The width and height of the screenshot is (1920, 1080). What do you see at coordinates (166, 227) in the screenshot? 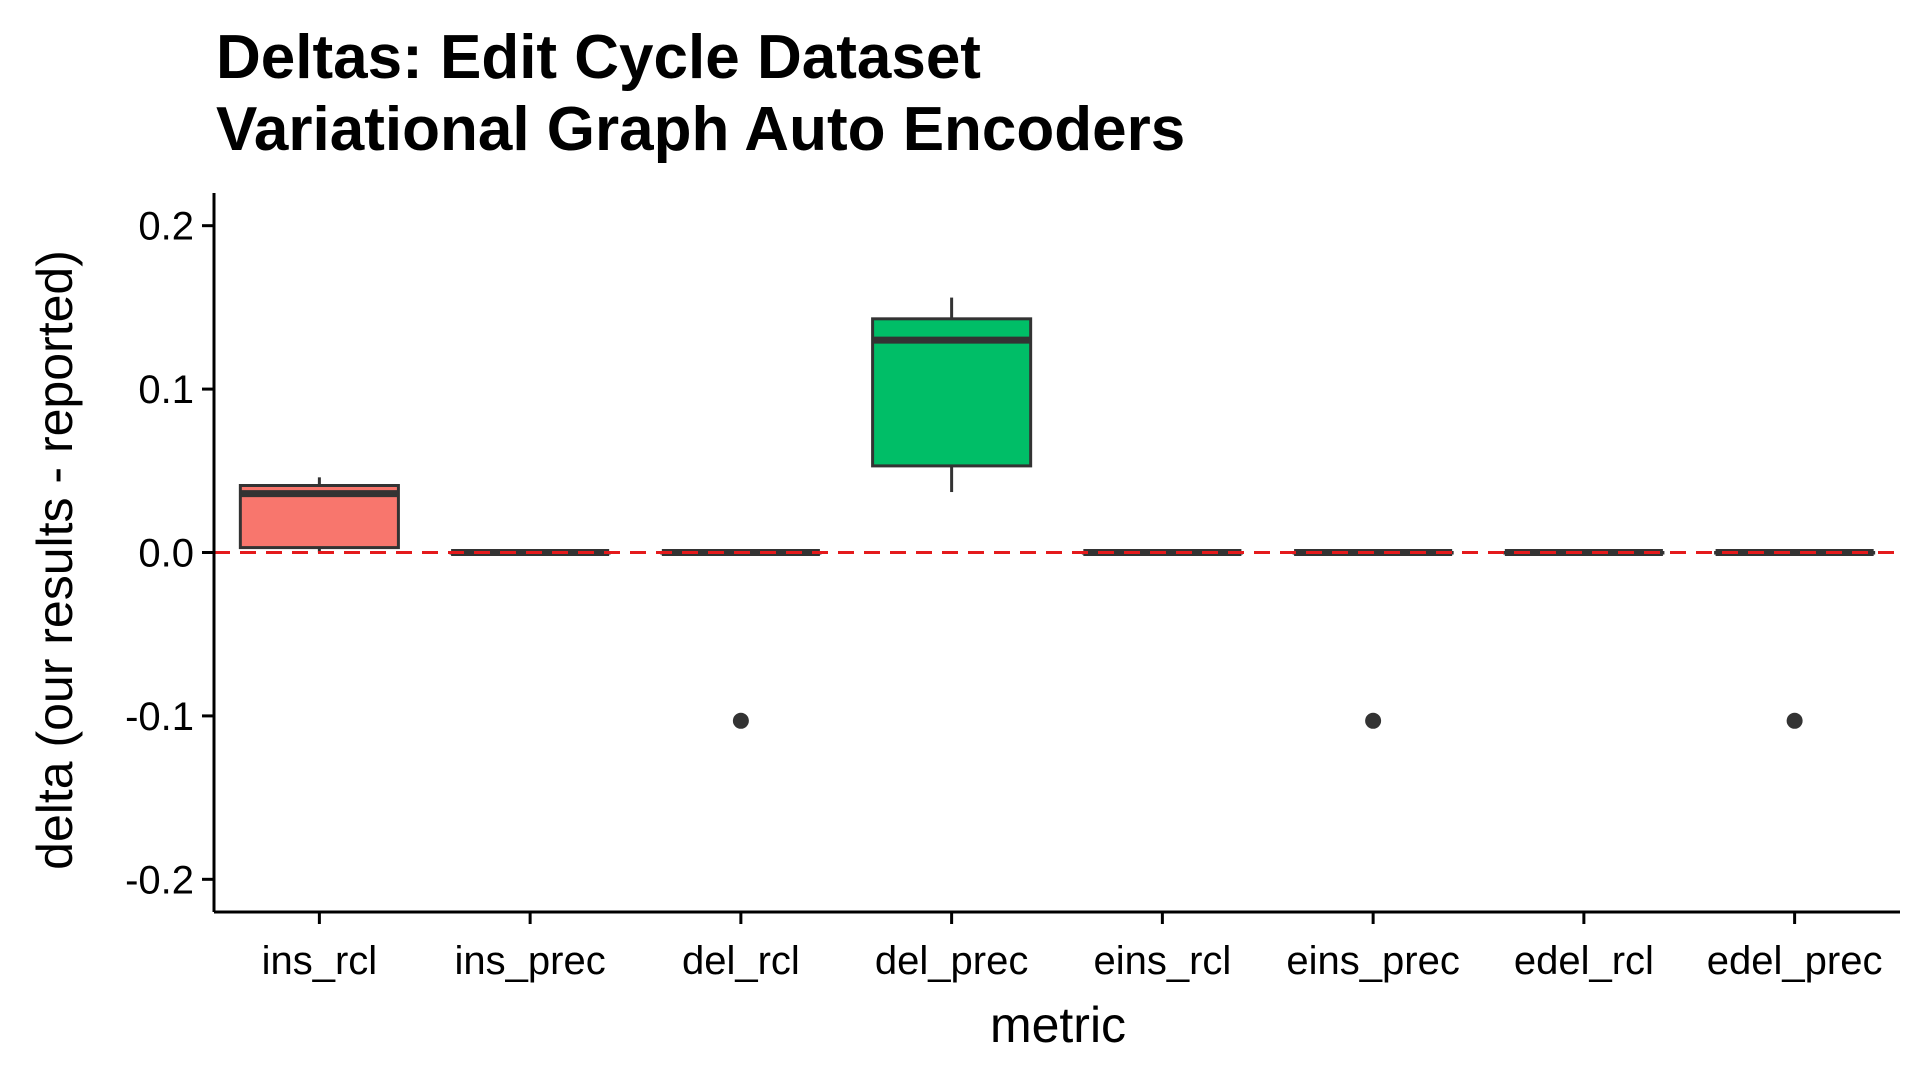
I see `y-tick-label: 0.2` at bounding box center [166, 227].